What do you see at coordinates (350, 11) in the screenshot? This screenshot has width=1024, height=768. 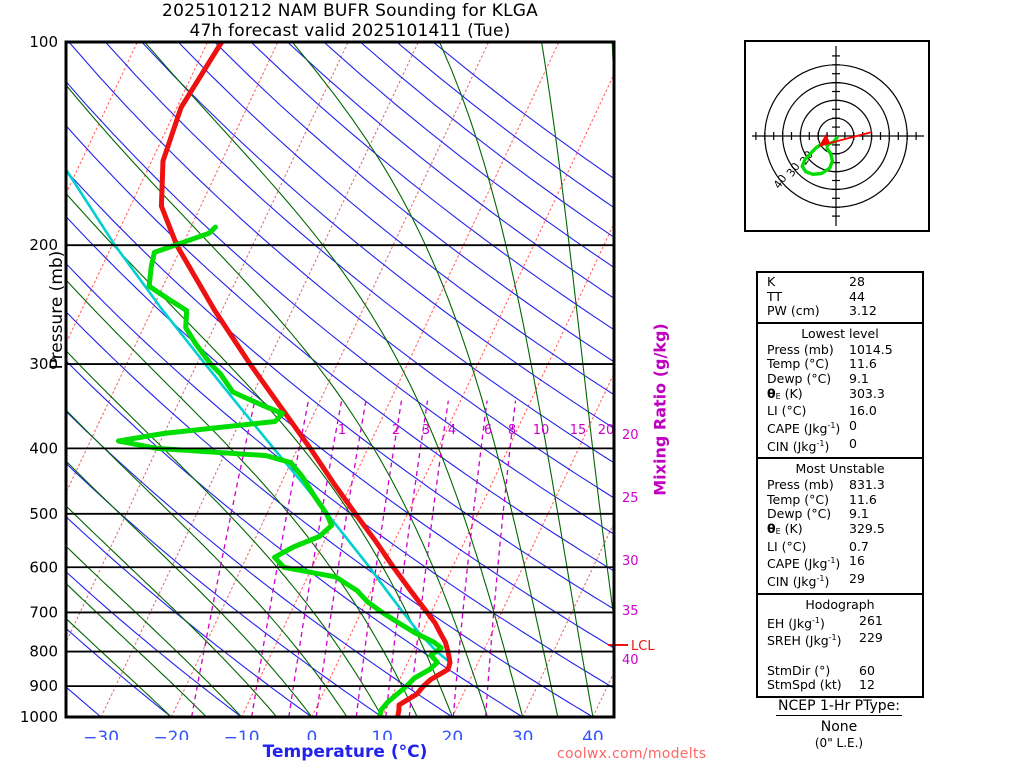 I see `title-line-1: 2025101212 NAM BUFR Sounding for KLGA` at bounding box center [350, 11].